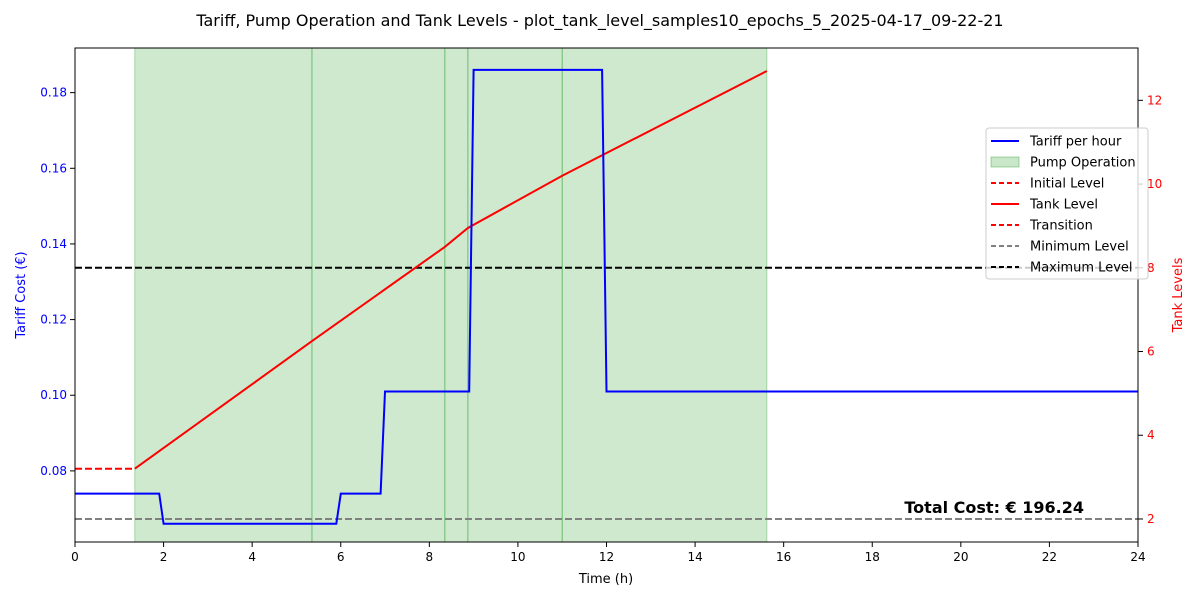 This screenshot has width=1200, height=600. What do you see at coordinates (1154, 184) in the screenshot?
I see `y-right-tick-label: 10` at bounding box center [1154, 184].